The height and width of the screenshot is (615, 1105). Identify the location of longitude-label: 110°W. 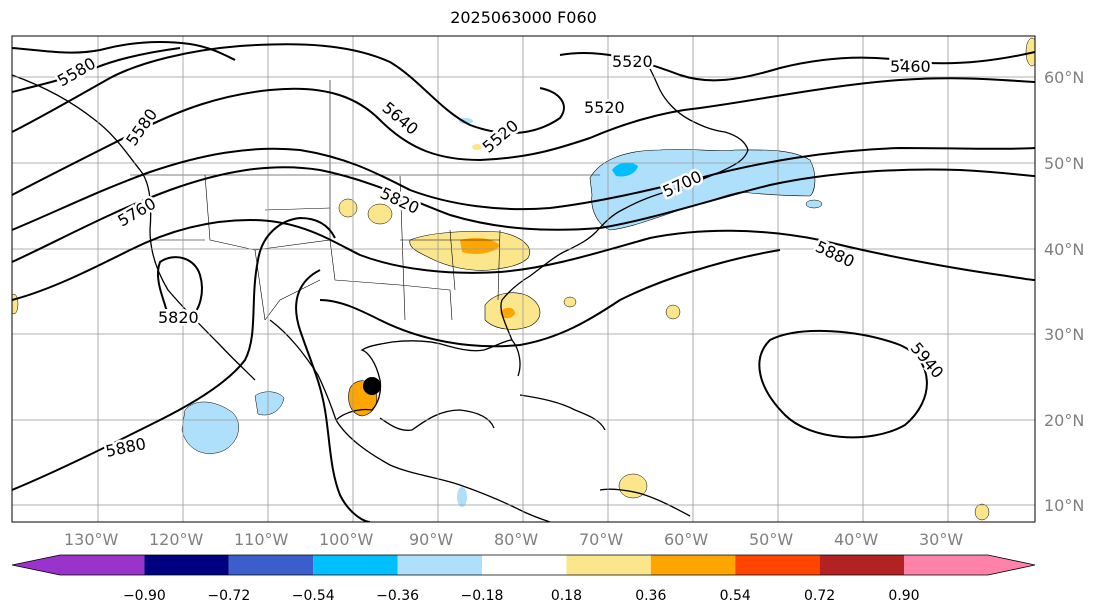
(261, 539).